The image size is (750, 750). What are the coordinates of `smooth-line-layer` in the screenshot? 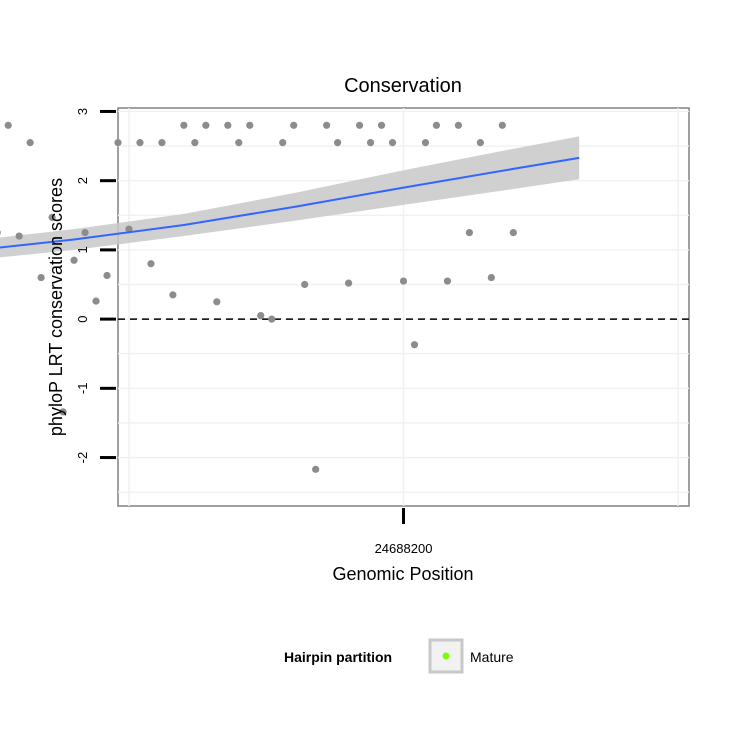 It's located at (290, 202).